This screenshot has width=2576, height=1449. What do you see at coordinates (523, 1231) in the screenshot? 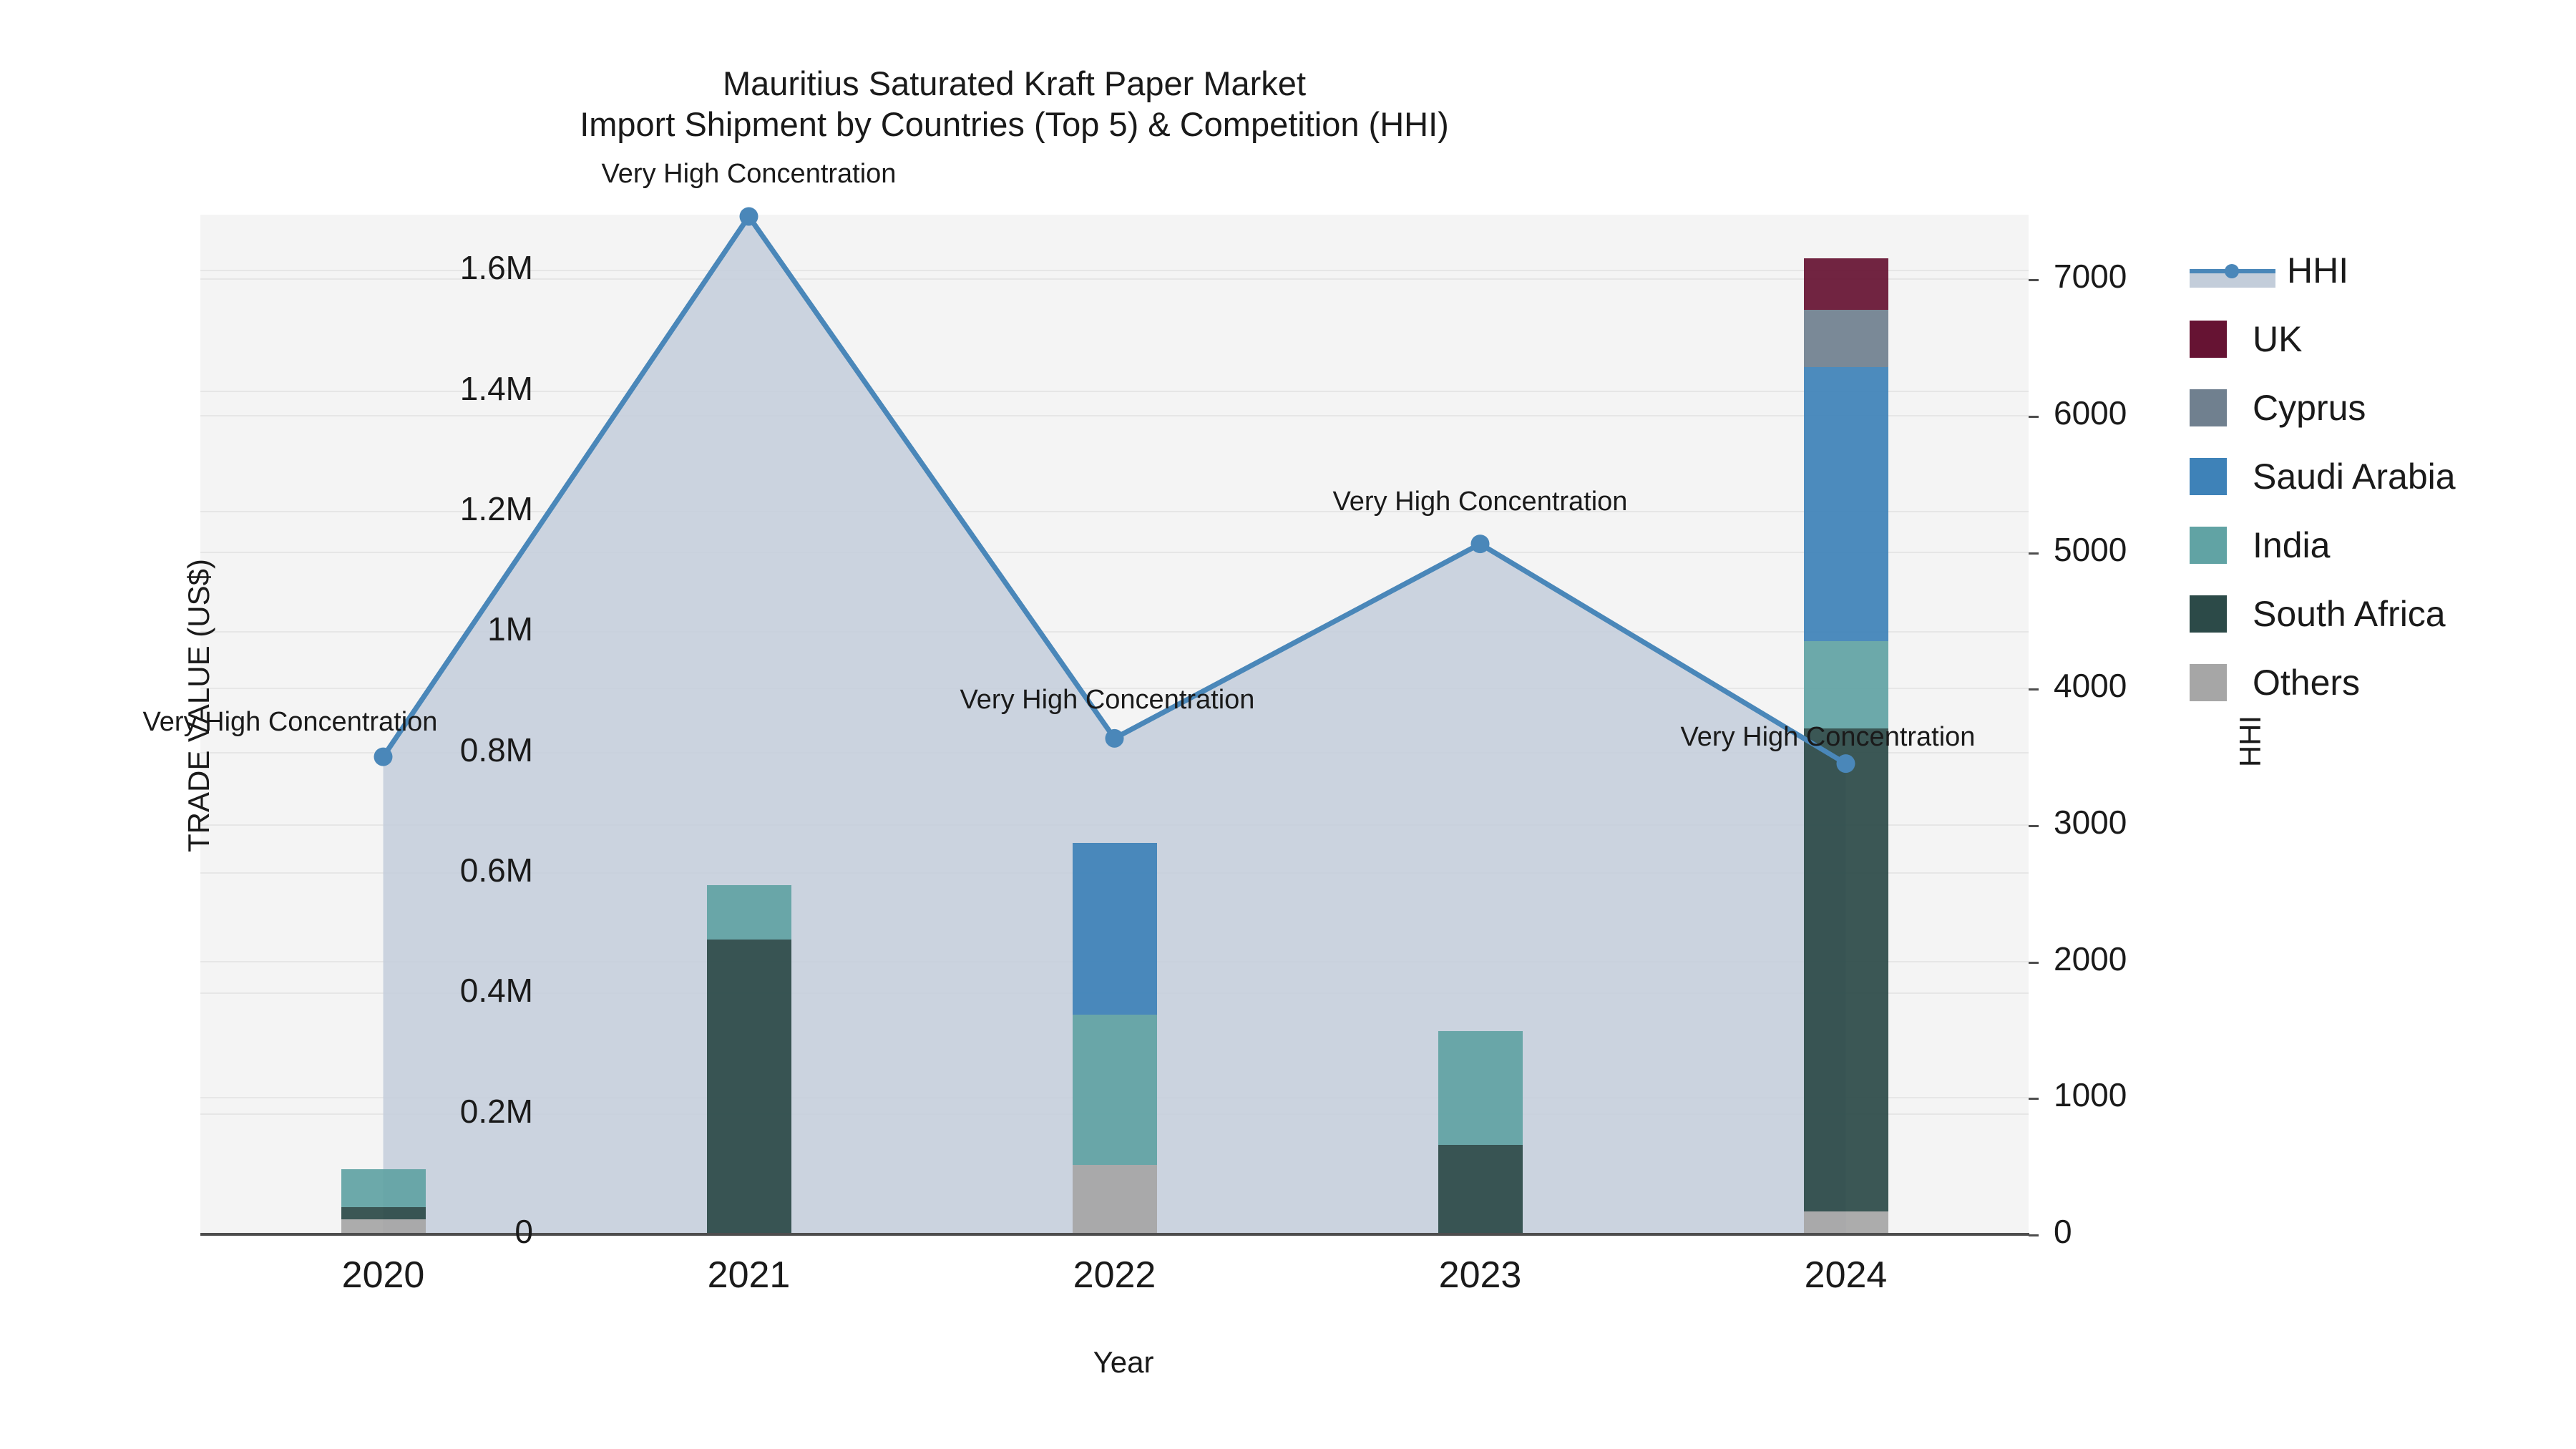
I see `y-axis-left-tick: 0` at bounding box center [523, 1231].